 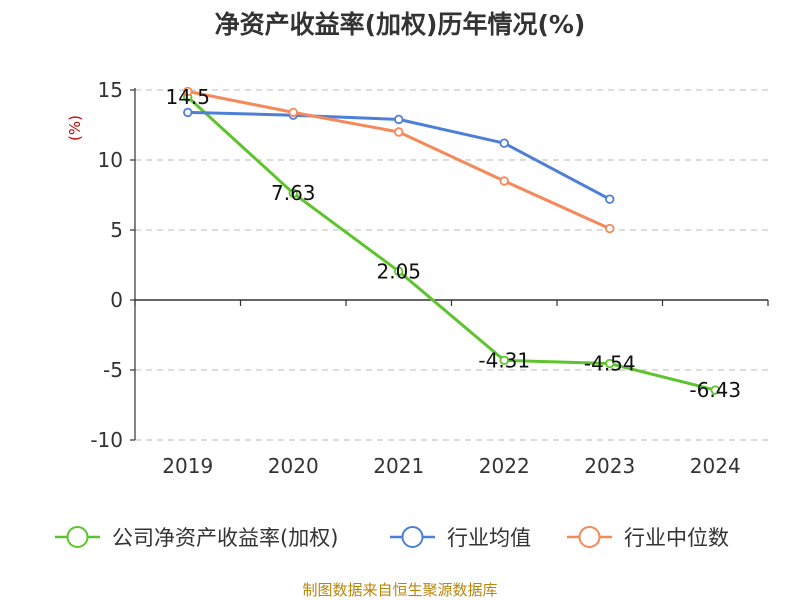 I want to click on data-label-2023: -4.54, so click(x=610, y=364).